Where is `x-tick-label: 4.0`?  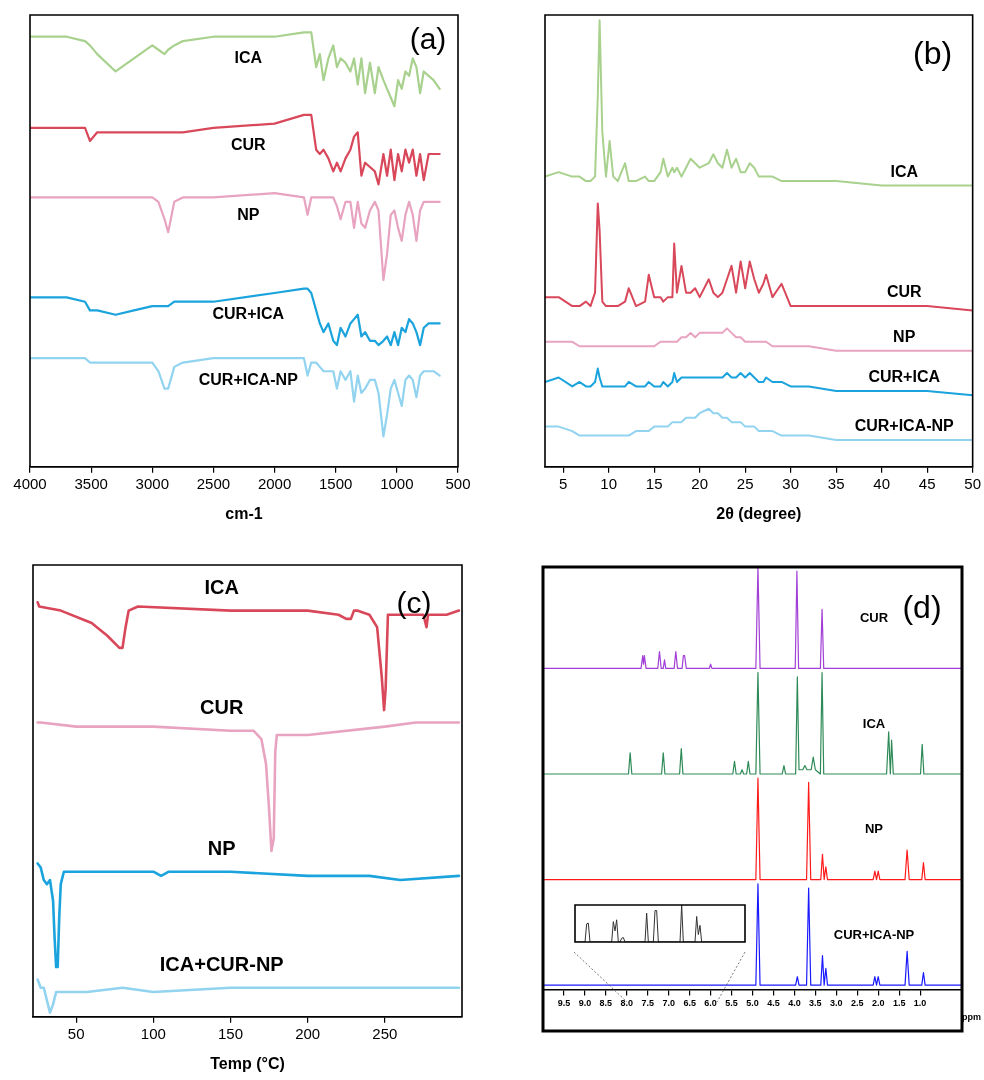
x-tick-label: 4.0 is located at coordinates (794, 1003).